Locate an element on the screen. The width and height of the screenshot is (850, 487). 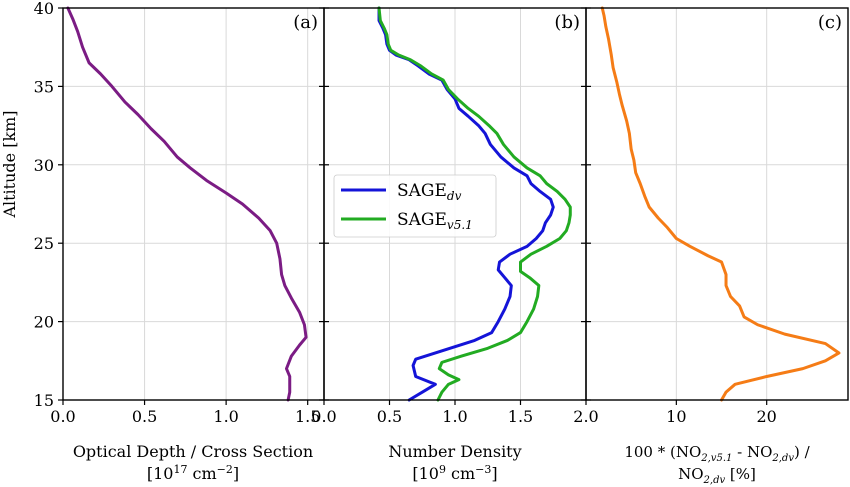
panel-c-xtick-label-0: 10 is located at coordinates (676, 416).